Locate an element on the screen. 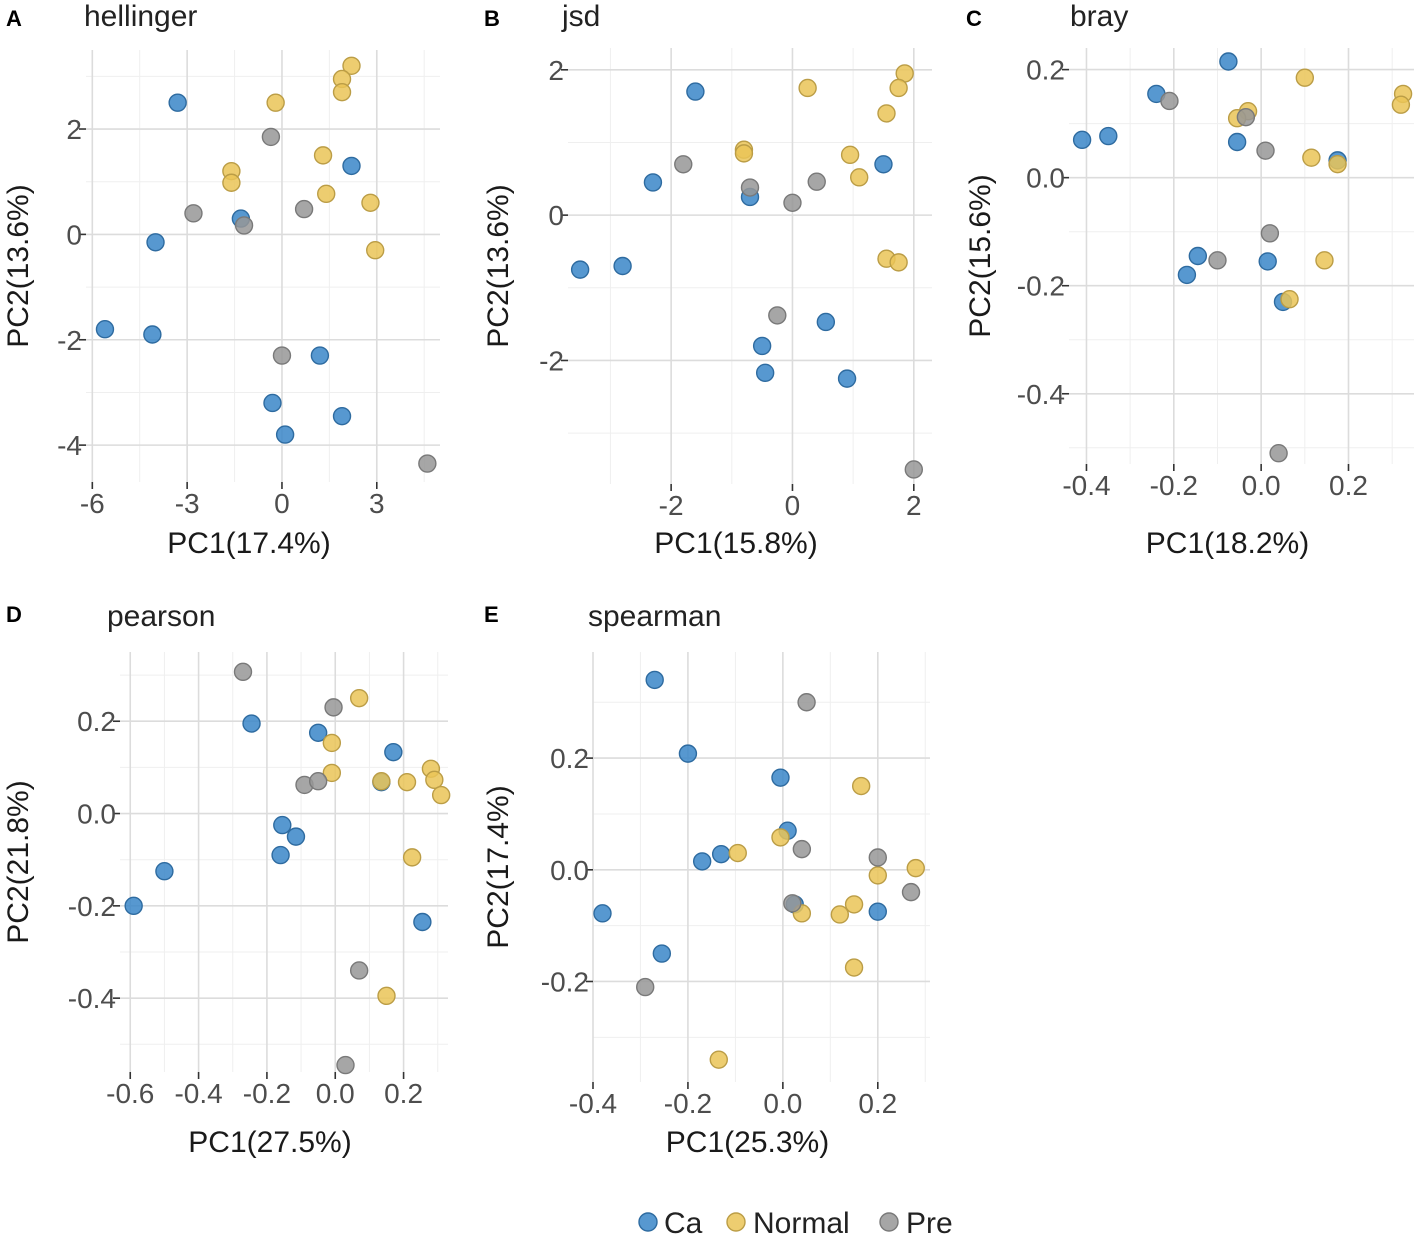 The image size is (1414, 1236). x-tick-label: -2 is located at coordinates (671, 505).